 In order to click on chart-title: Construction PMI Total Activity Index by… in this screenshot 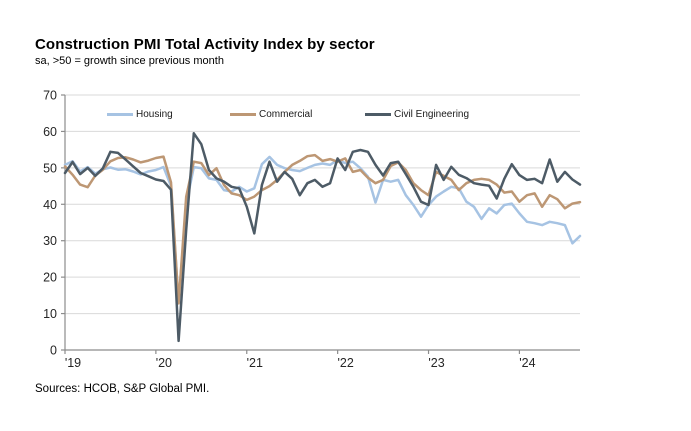, I will do `click(205, 44)`.